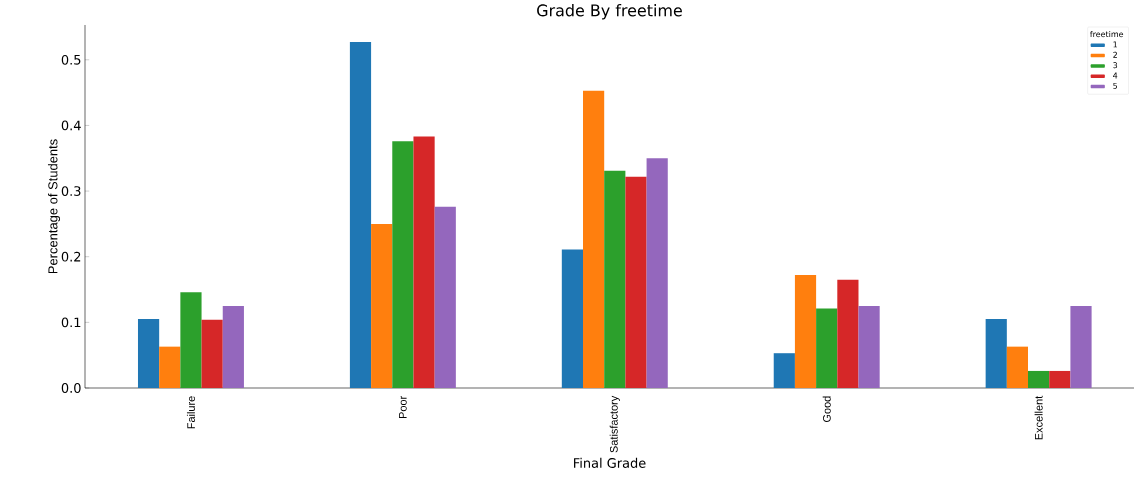 The height and width of the screenshot is (491, 1134). I want to click on x-tick-label: Failure, so click(190, 412).